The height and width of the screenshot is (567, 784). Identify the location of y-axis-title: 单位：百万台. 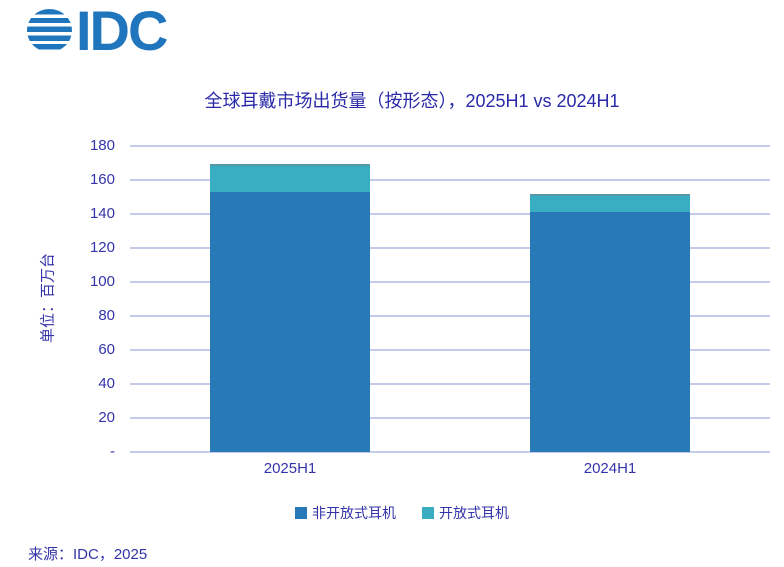
(48, 298).